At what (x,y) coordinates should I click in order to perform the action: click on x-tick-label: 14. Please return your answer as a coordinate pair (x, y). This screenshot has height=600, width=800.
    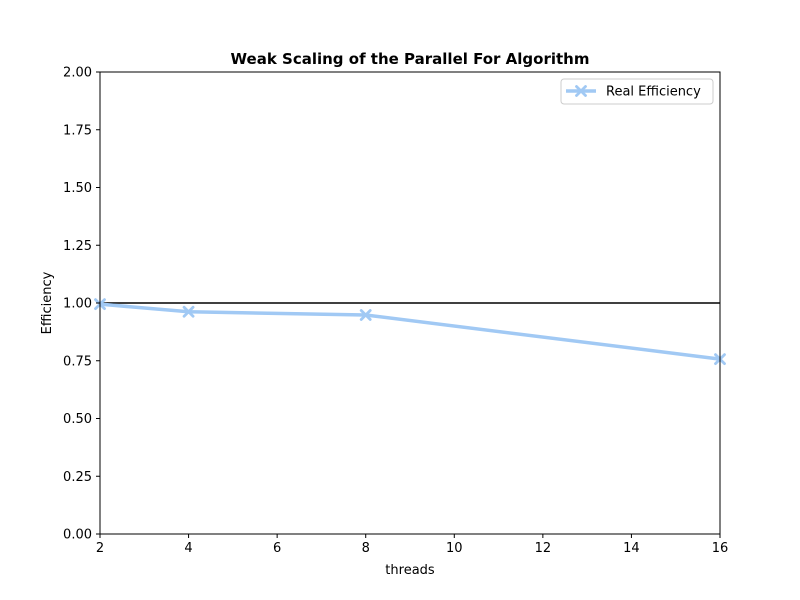
    Looking at the image, I should click on (631, 548).